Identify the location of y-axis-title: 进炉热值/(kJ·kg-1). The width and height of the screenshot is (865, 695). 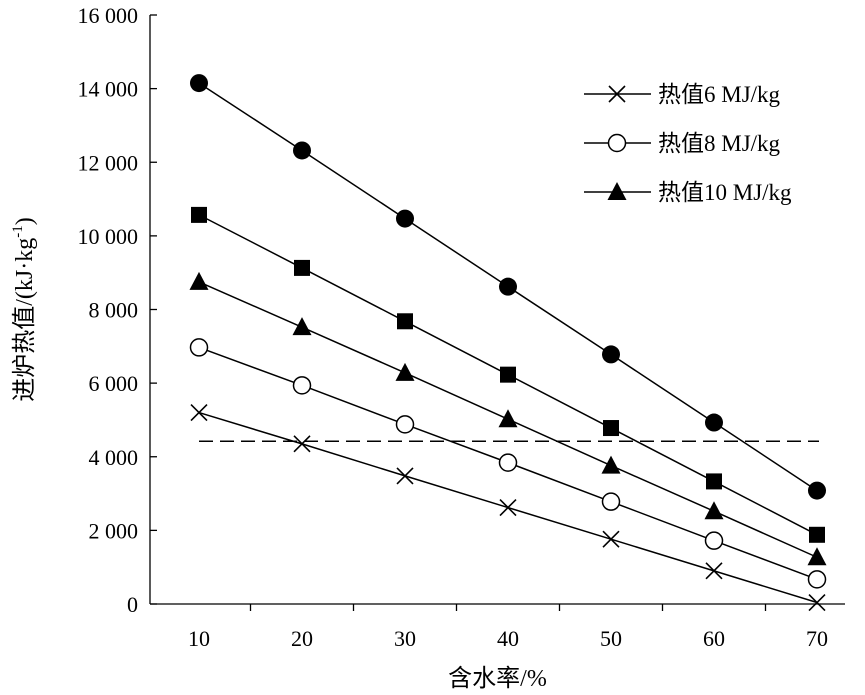
(24, 309).